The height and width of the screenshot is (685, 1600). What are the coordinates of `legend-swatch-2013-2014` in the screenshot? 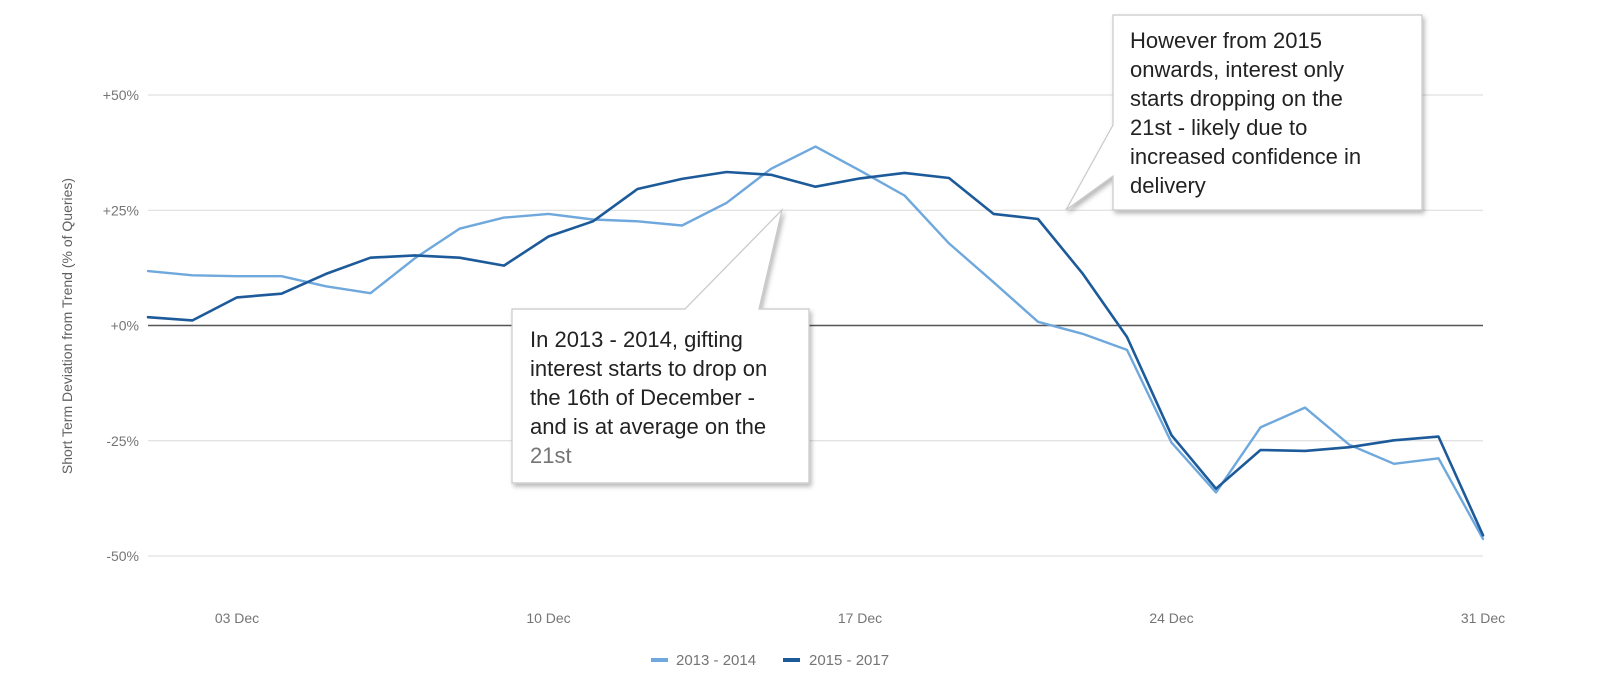 It's located at (659, 660).